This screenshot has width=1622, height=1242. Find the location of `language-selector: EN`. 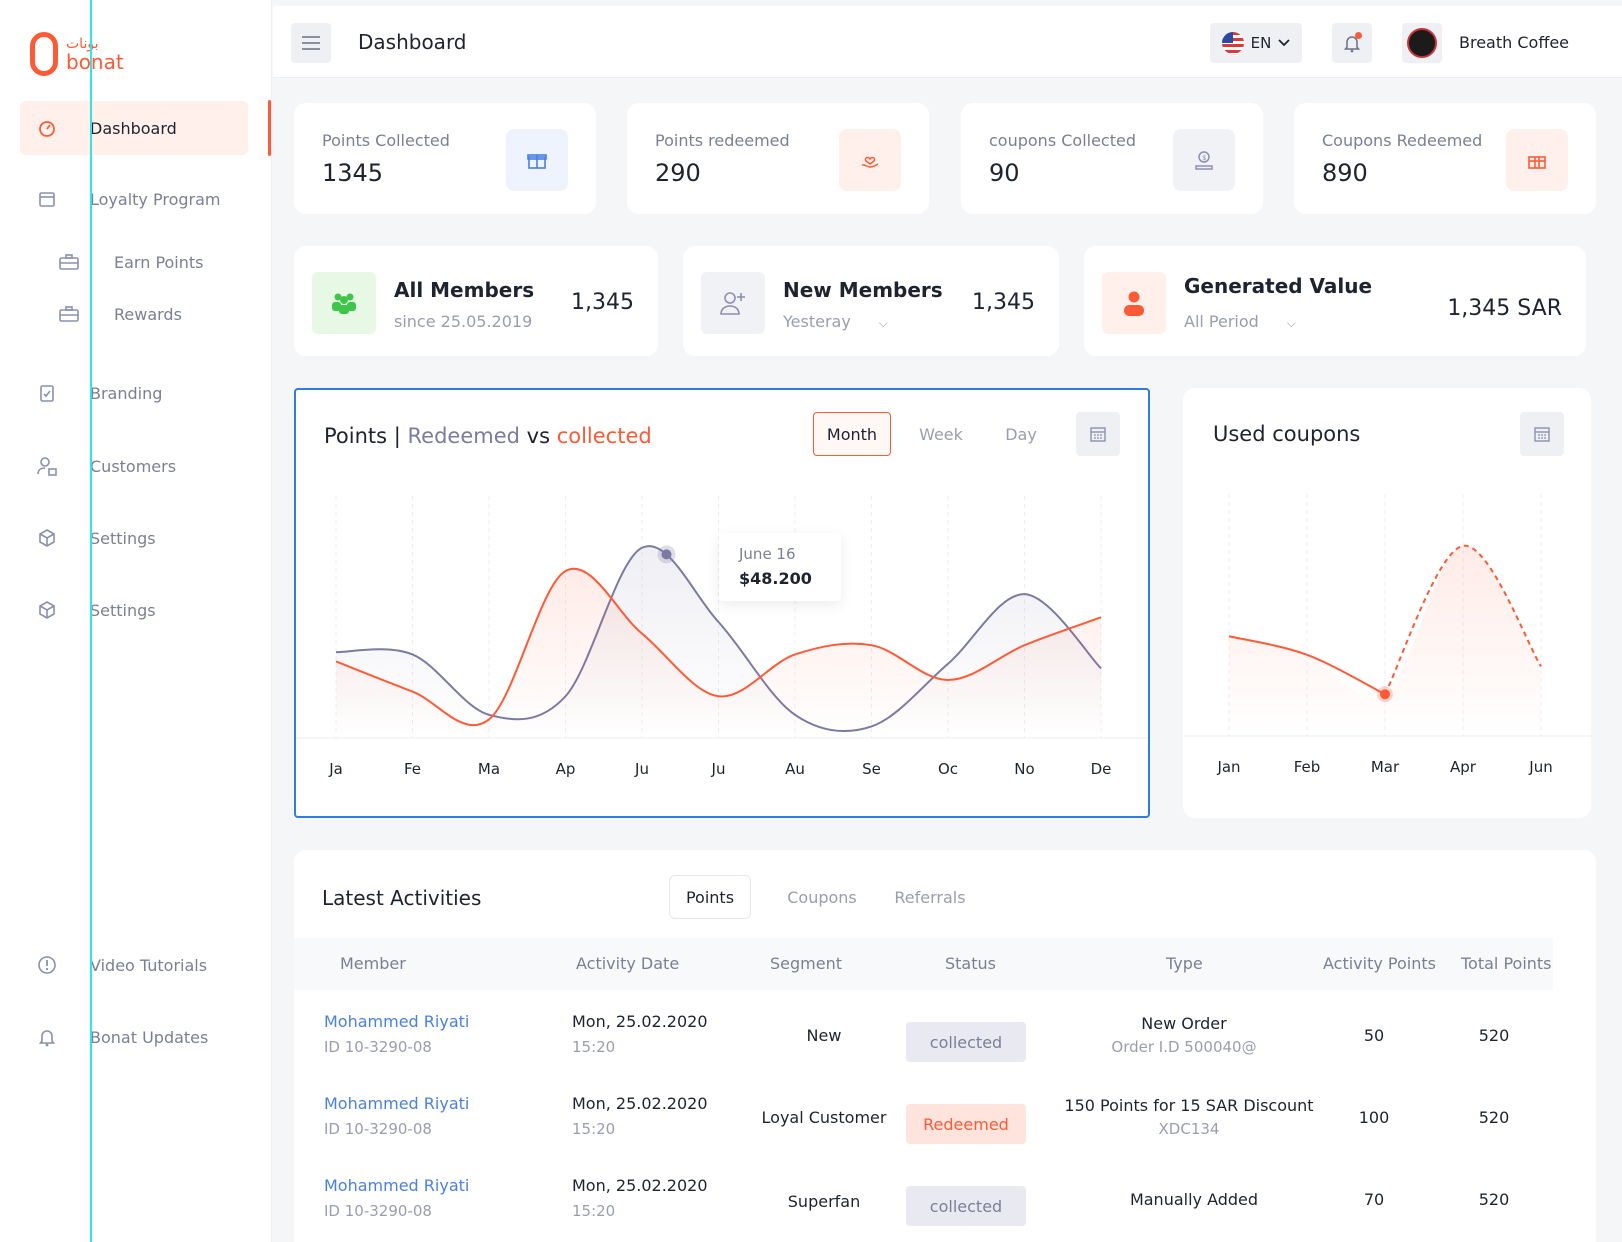

language-selector: EN is located at coordinates (1256, 43).